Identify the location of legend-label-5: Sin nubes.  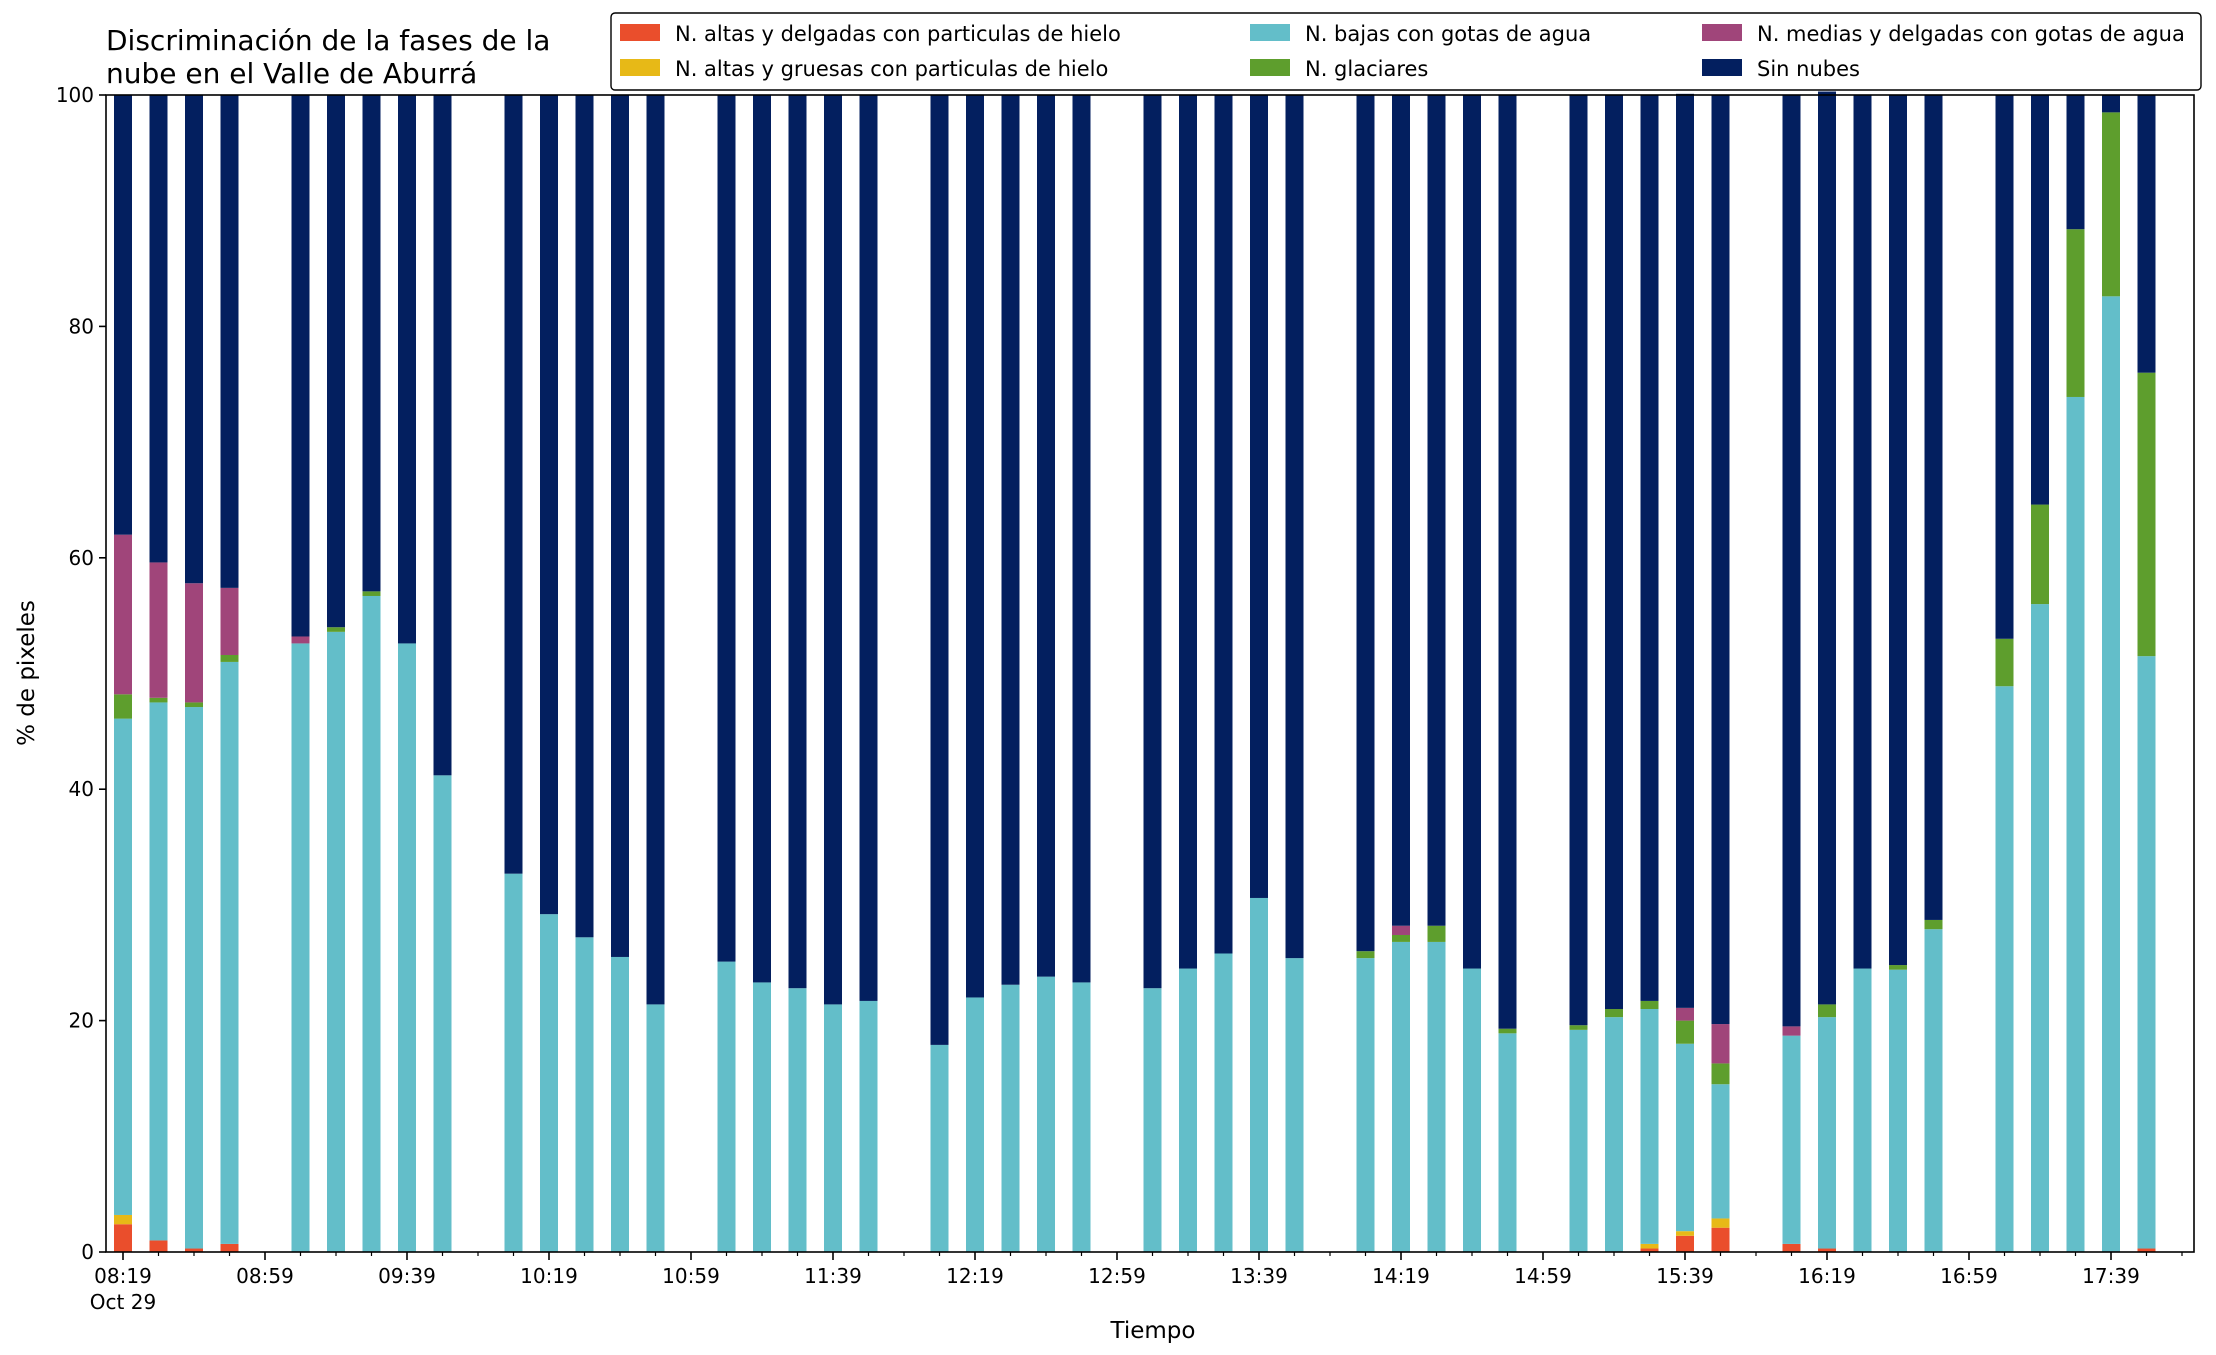
(1808, 69).